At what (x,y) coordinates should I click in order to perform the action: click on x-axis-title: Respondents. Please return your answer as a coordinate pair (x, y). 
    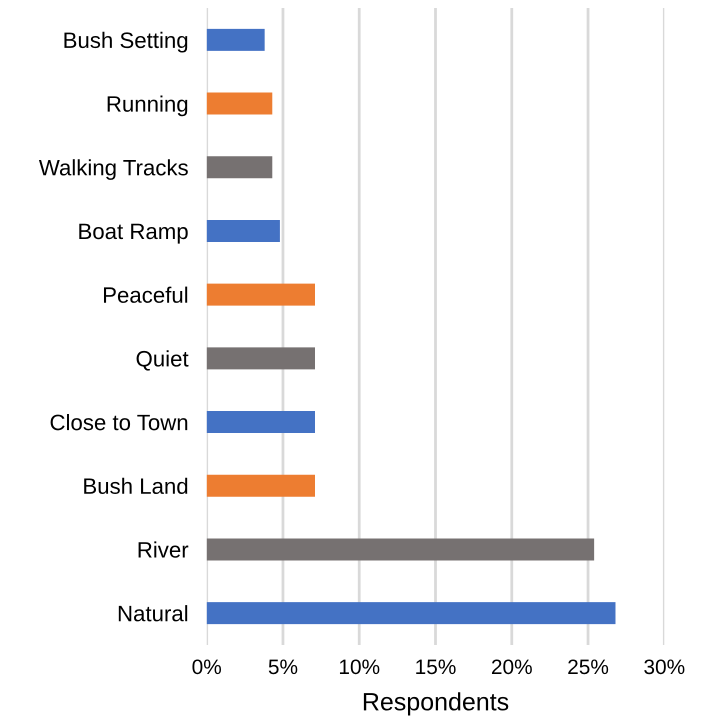
    Looking at the image, I should click on (436, 704).